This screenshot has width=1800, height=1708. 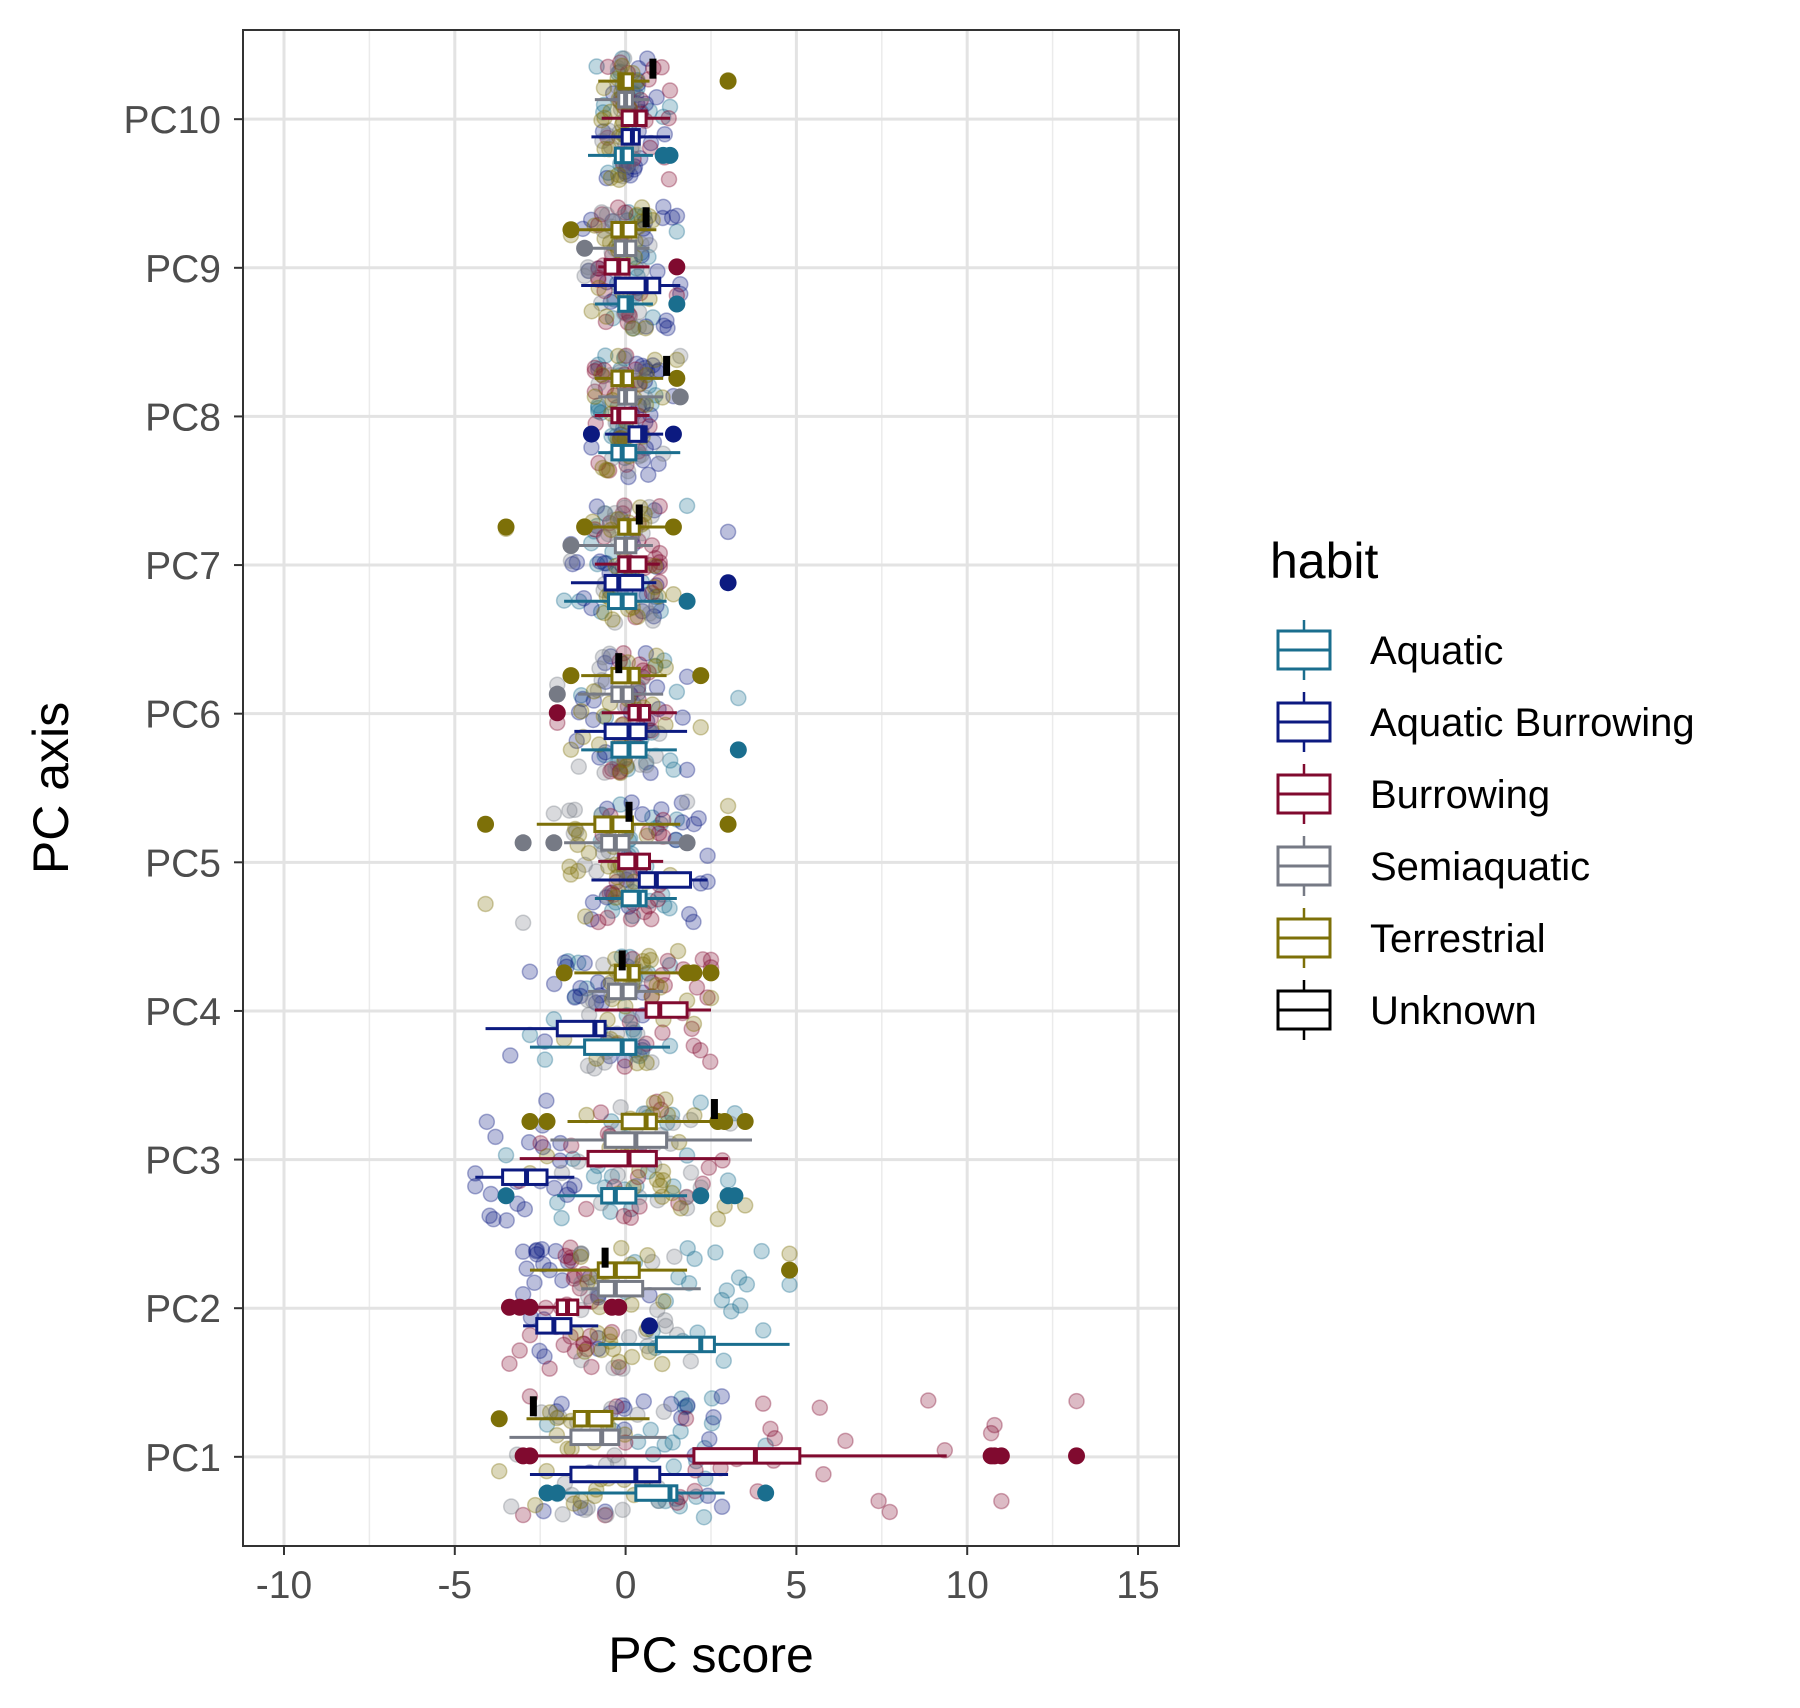 I want to click on box-aquatic-burrowing, so click(x=629, y=1474).